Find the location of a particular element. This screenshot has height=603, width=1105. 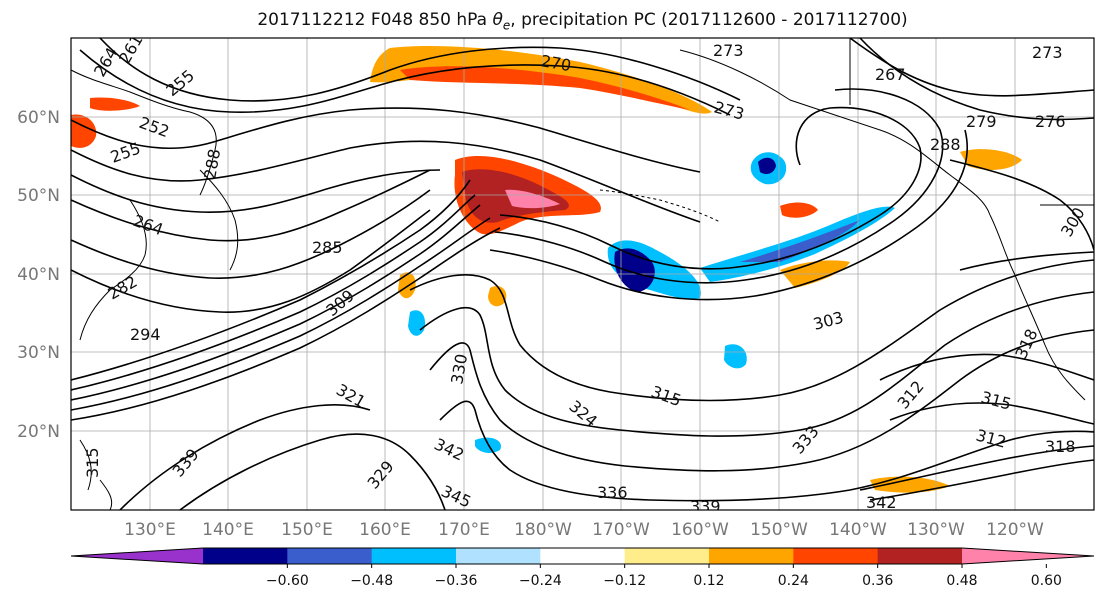

title-subscript: e is located at coordinates (506, 25).